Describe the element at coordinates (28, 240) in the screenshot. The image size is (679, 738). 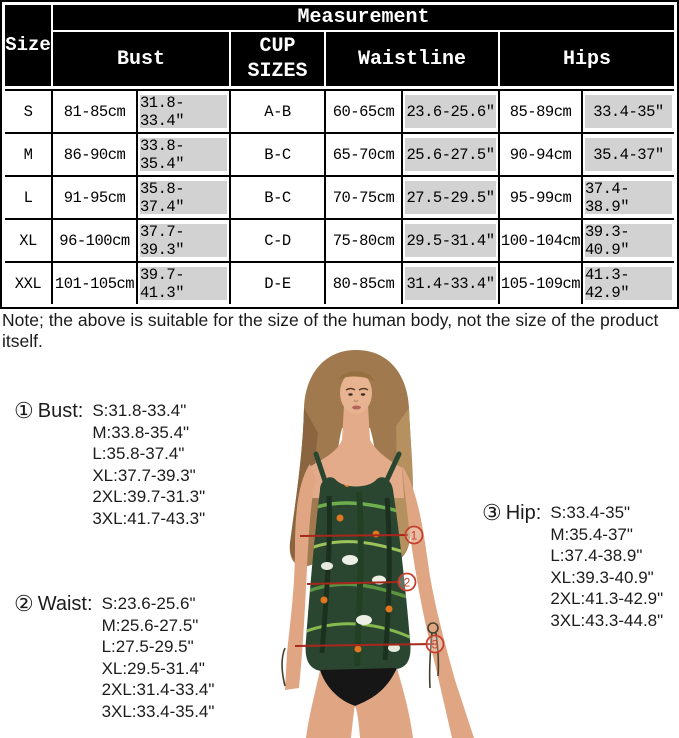
I see `cell-size: XL` at that location.